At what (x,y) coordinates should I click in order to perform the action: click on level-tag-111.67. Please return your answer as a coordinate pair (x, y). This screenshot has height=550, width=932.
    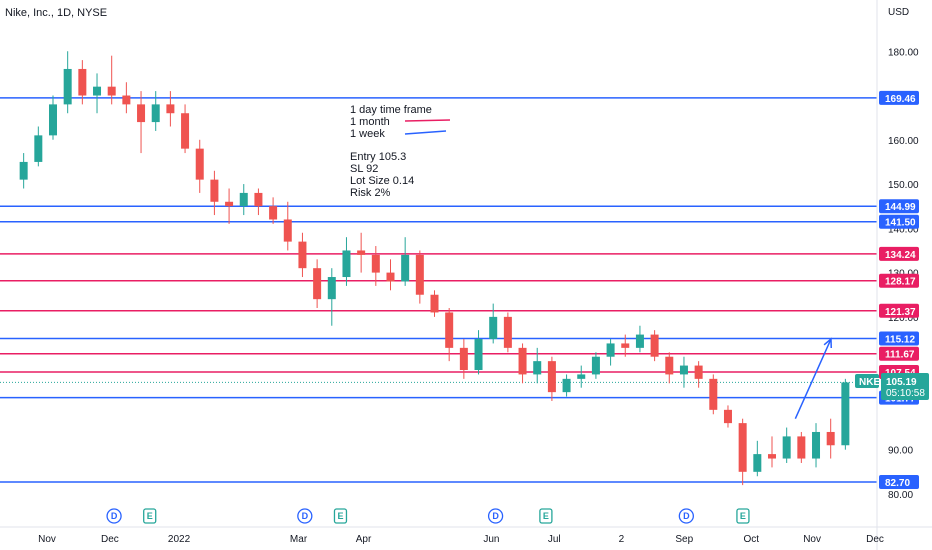
    Looking at the image, I should click on (899, 353).